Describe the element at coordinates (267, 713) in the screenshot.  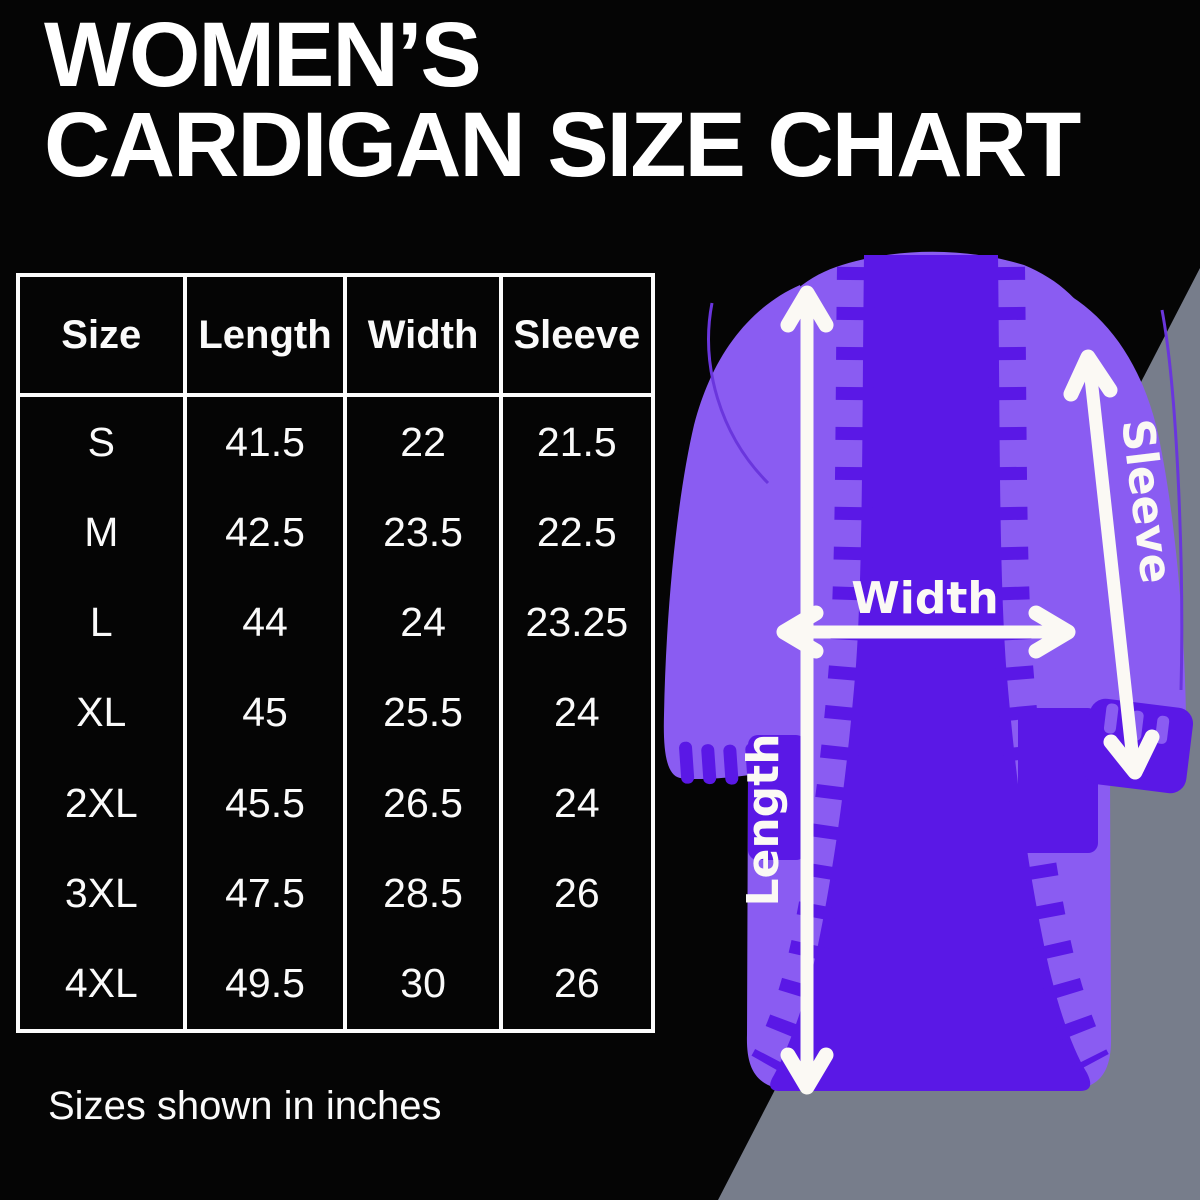
I see `table-cell: 45` at that location.